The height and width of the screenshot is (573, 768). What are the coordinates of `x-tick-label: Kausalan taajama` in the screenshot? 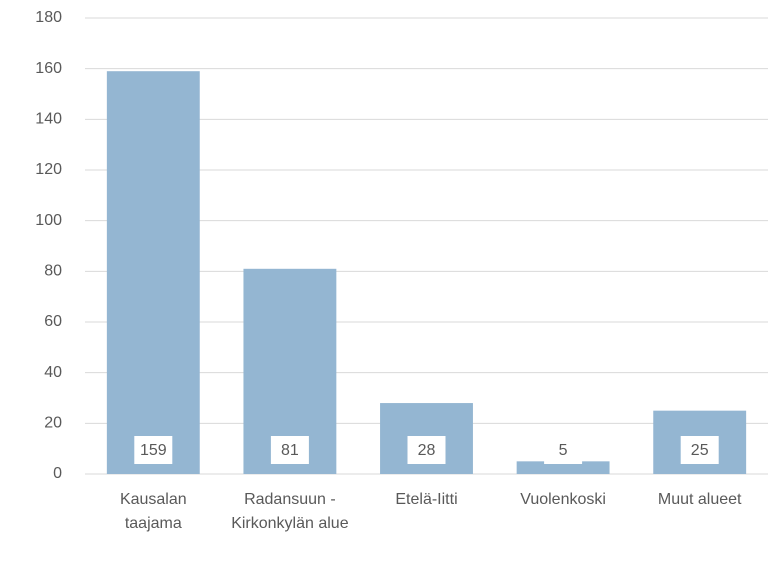 It's located at (153, 511).